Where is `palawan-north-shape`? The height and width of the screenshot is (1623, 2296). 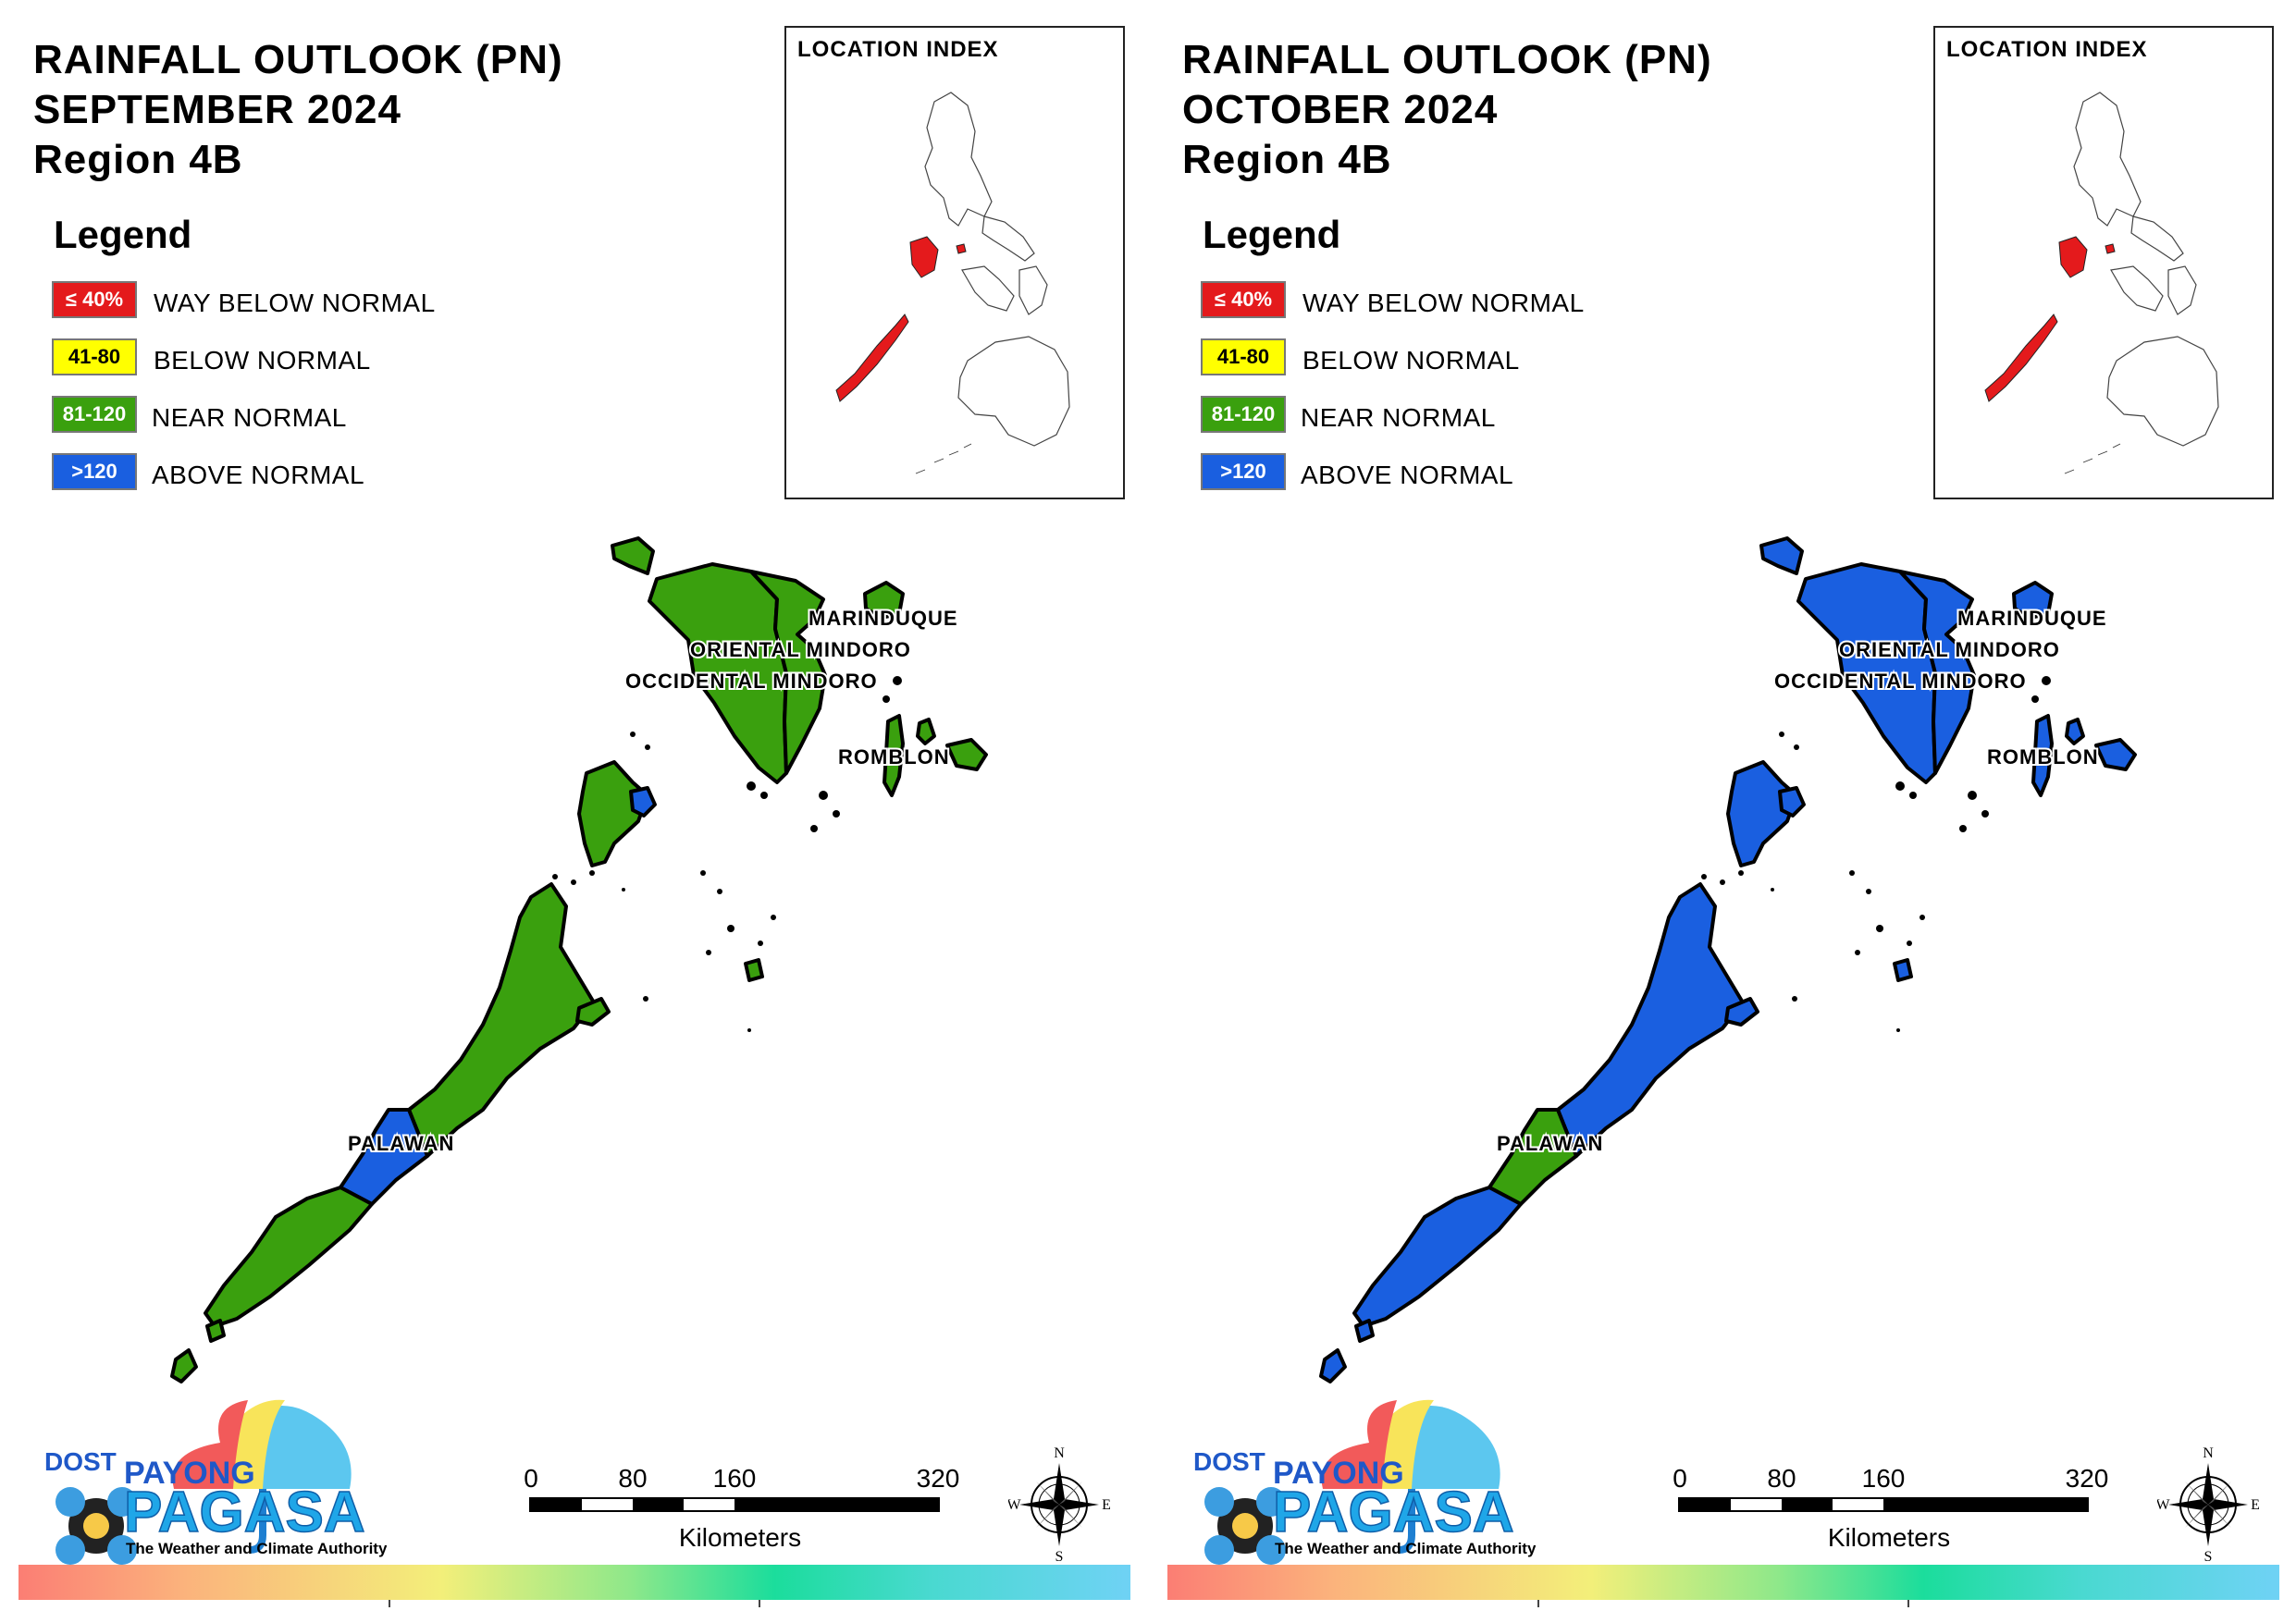 palawan-north-shape is located at coordinates (613, 813).